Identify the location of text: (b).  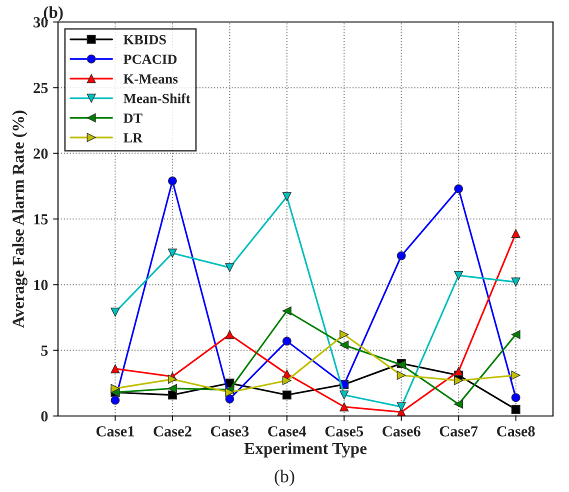
(284, 478).